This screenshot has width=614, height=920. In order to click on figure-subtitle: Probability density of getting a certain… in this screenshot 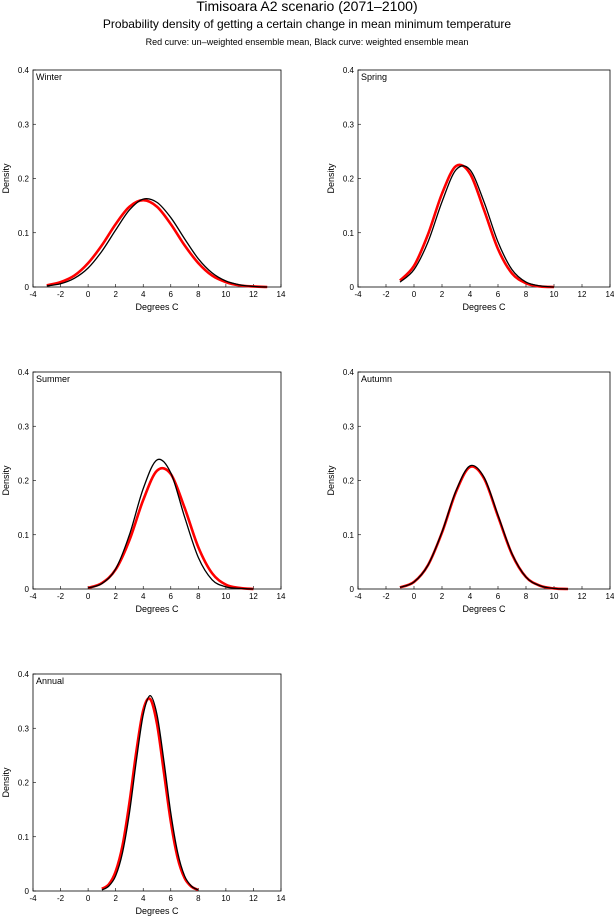, I will do `click(307, 24)`.